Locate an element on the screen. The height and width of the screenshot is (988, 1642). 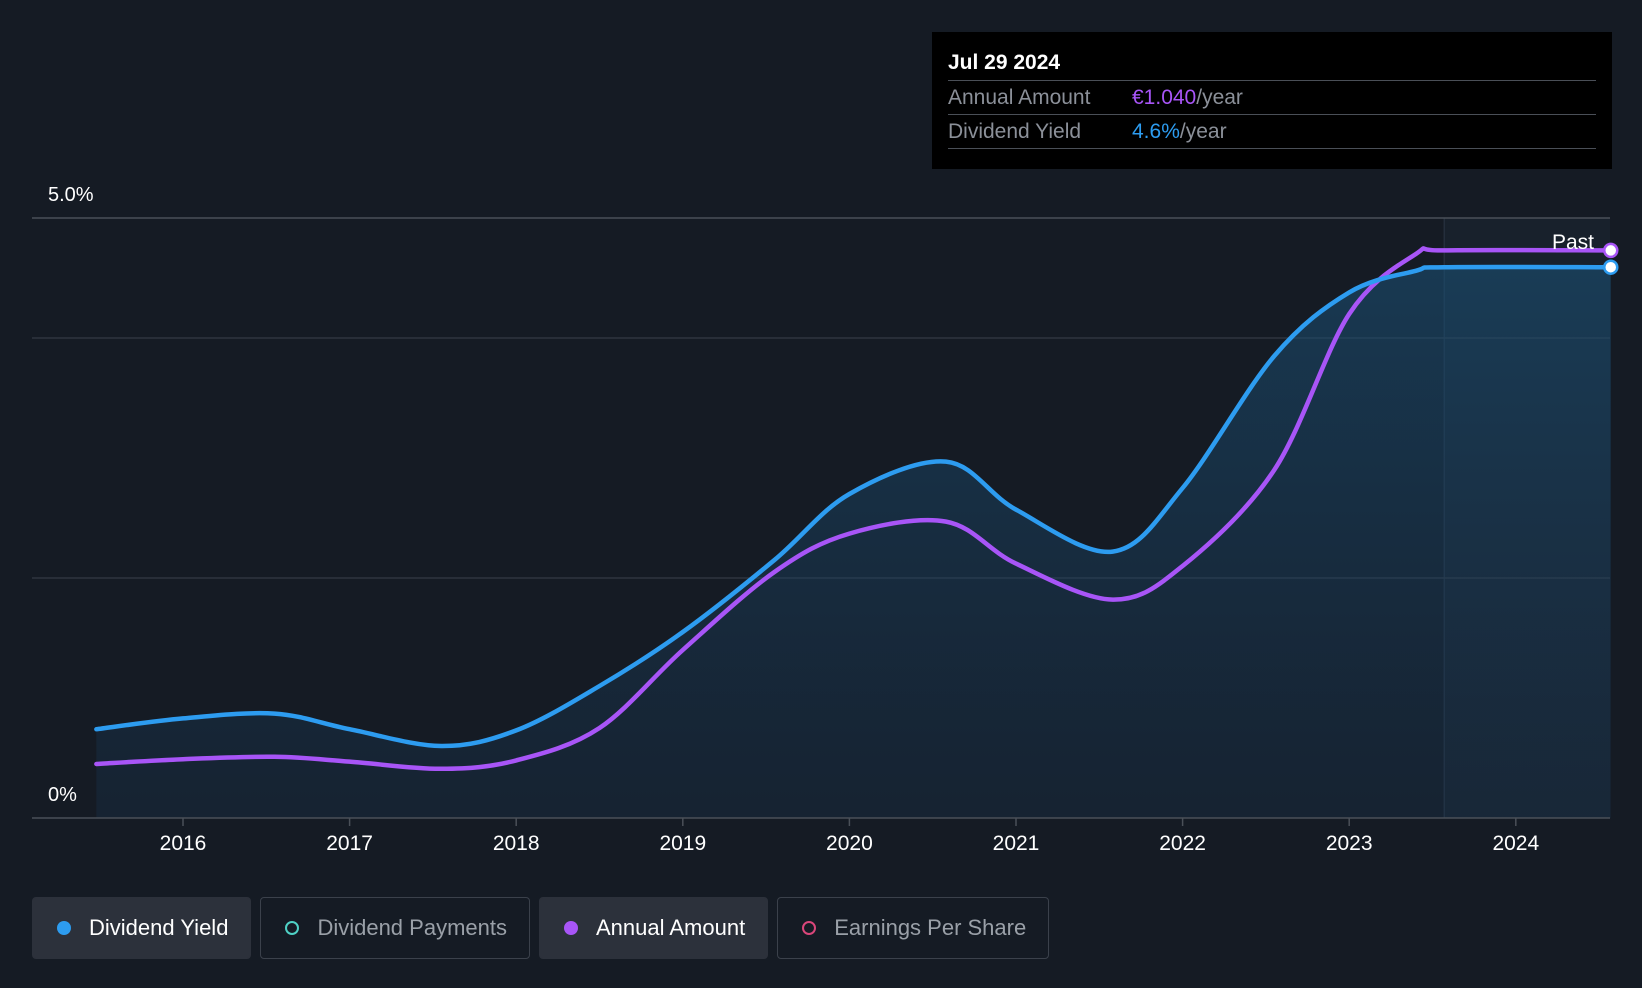
y-tick-label-min: 0% is located at coordinates (62, 795).